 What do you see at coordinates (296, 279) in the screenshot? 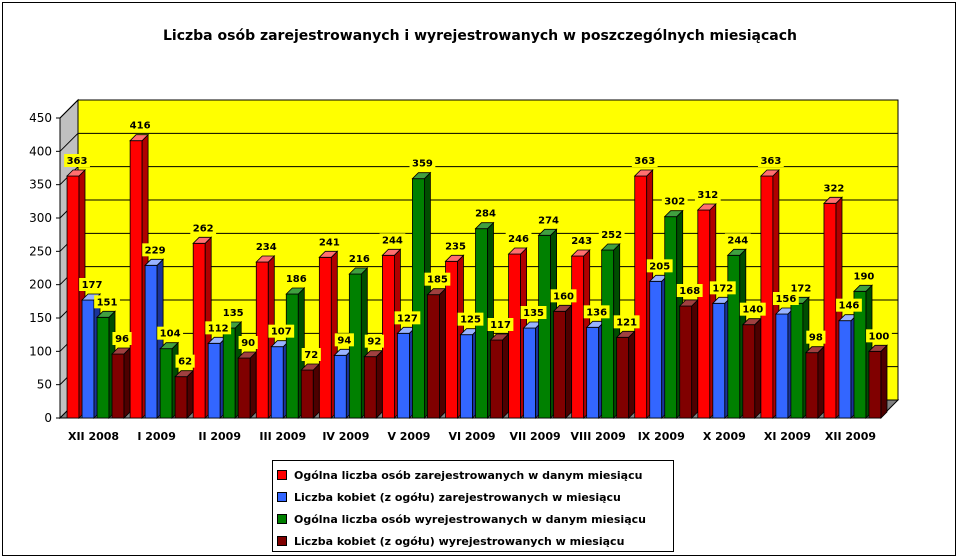
I see `data-label: 186` at bounding box center [296, 279].